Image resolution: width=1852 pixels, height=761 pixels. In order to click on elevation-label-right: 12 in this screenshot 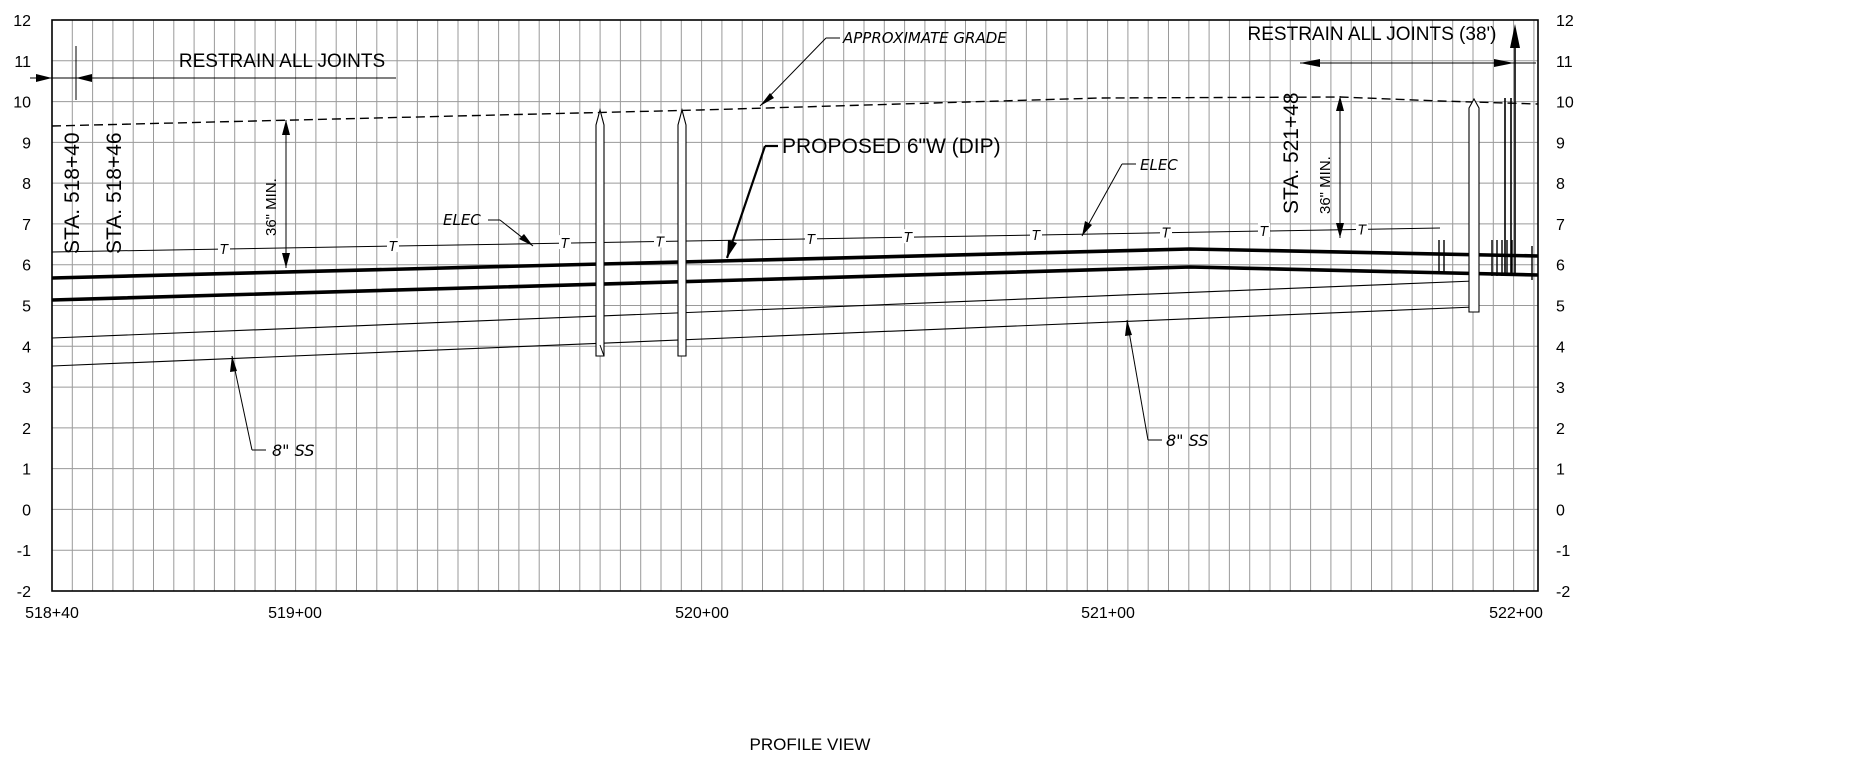, I will do `click(1565, 21)`.